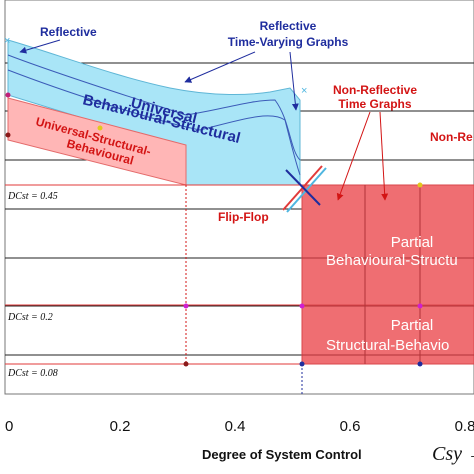  Describe the element at coordinates (392, 260) in the screenshot. I see `label-partial-bs-2: Behavioural-Structu` at that location.